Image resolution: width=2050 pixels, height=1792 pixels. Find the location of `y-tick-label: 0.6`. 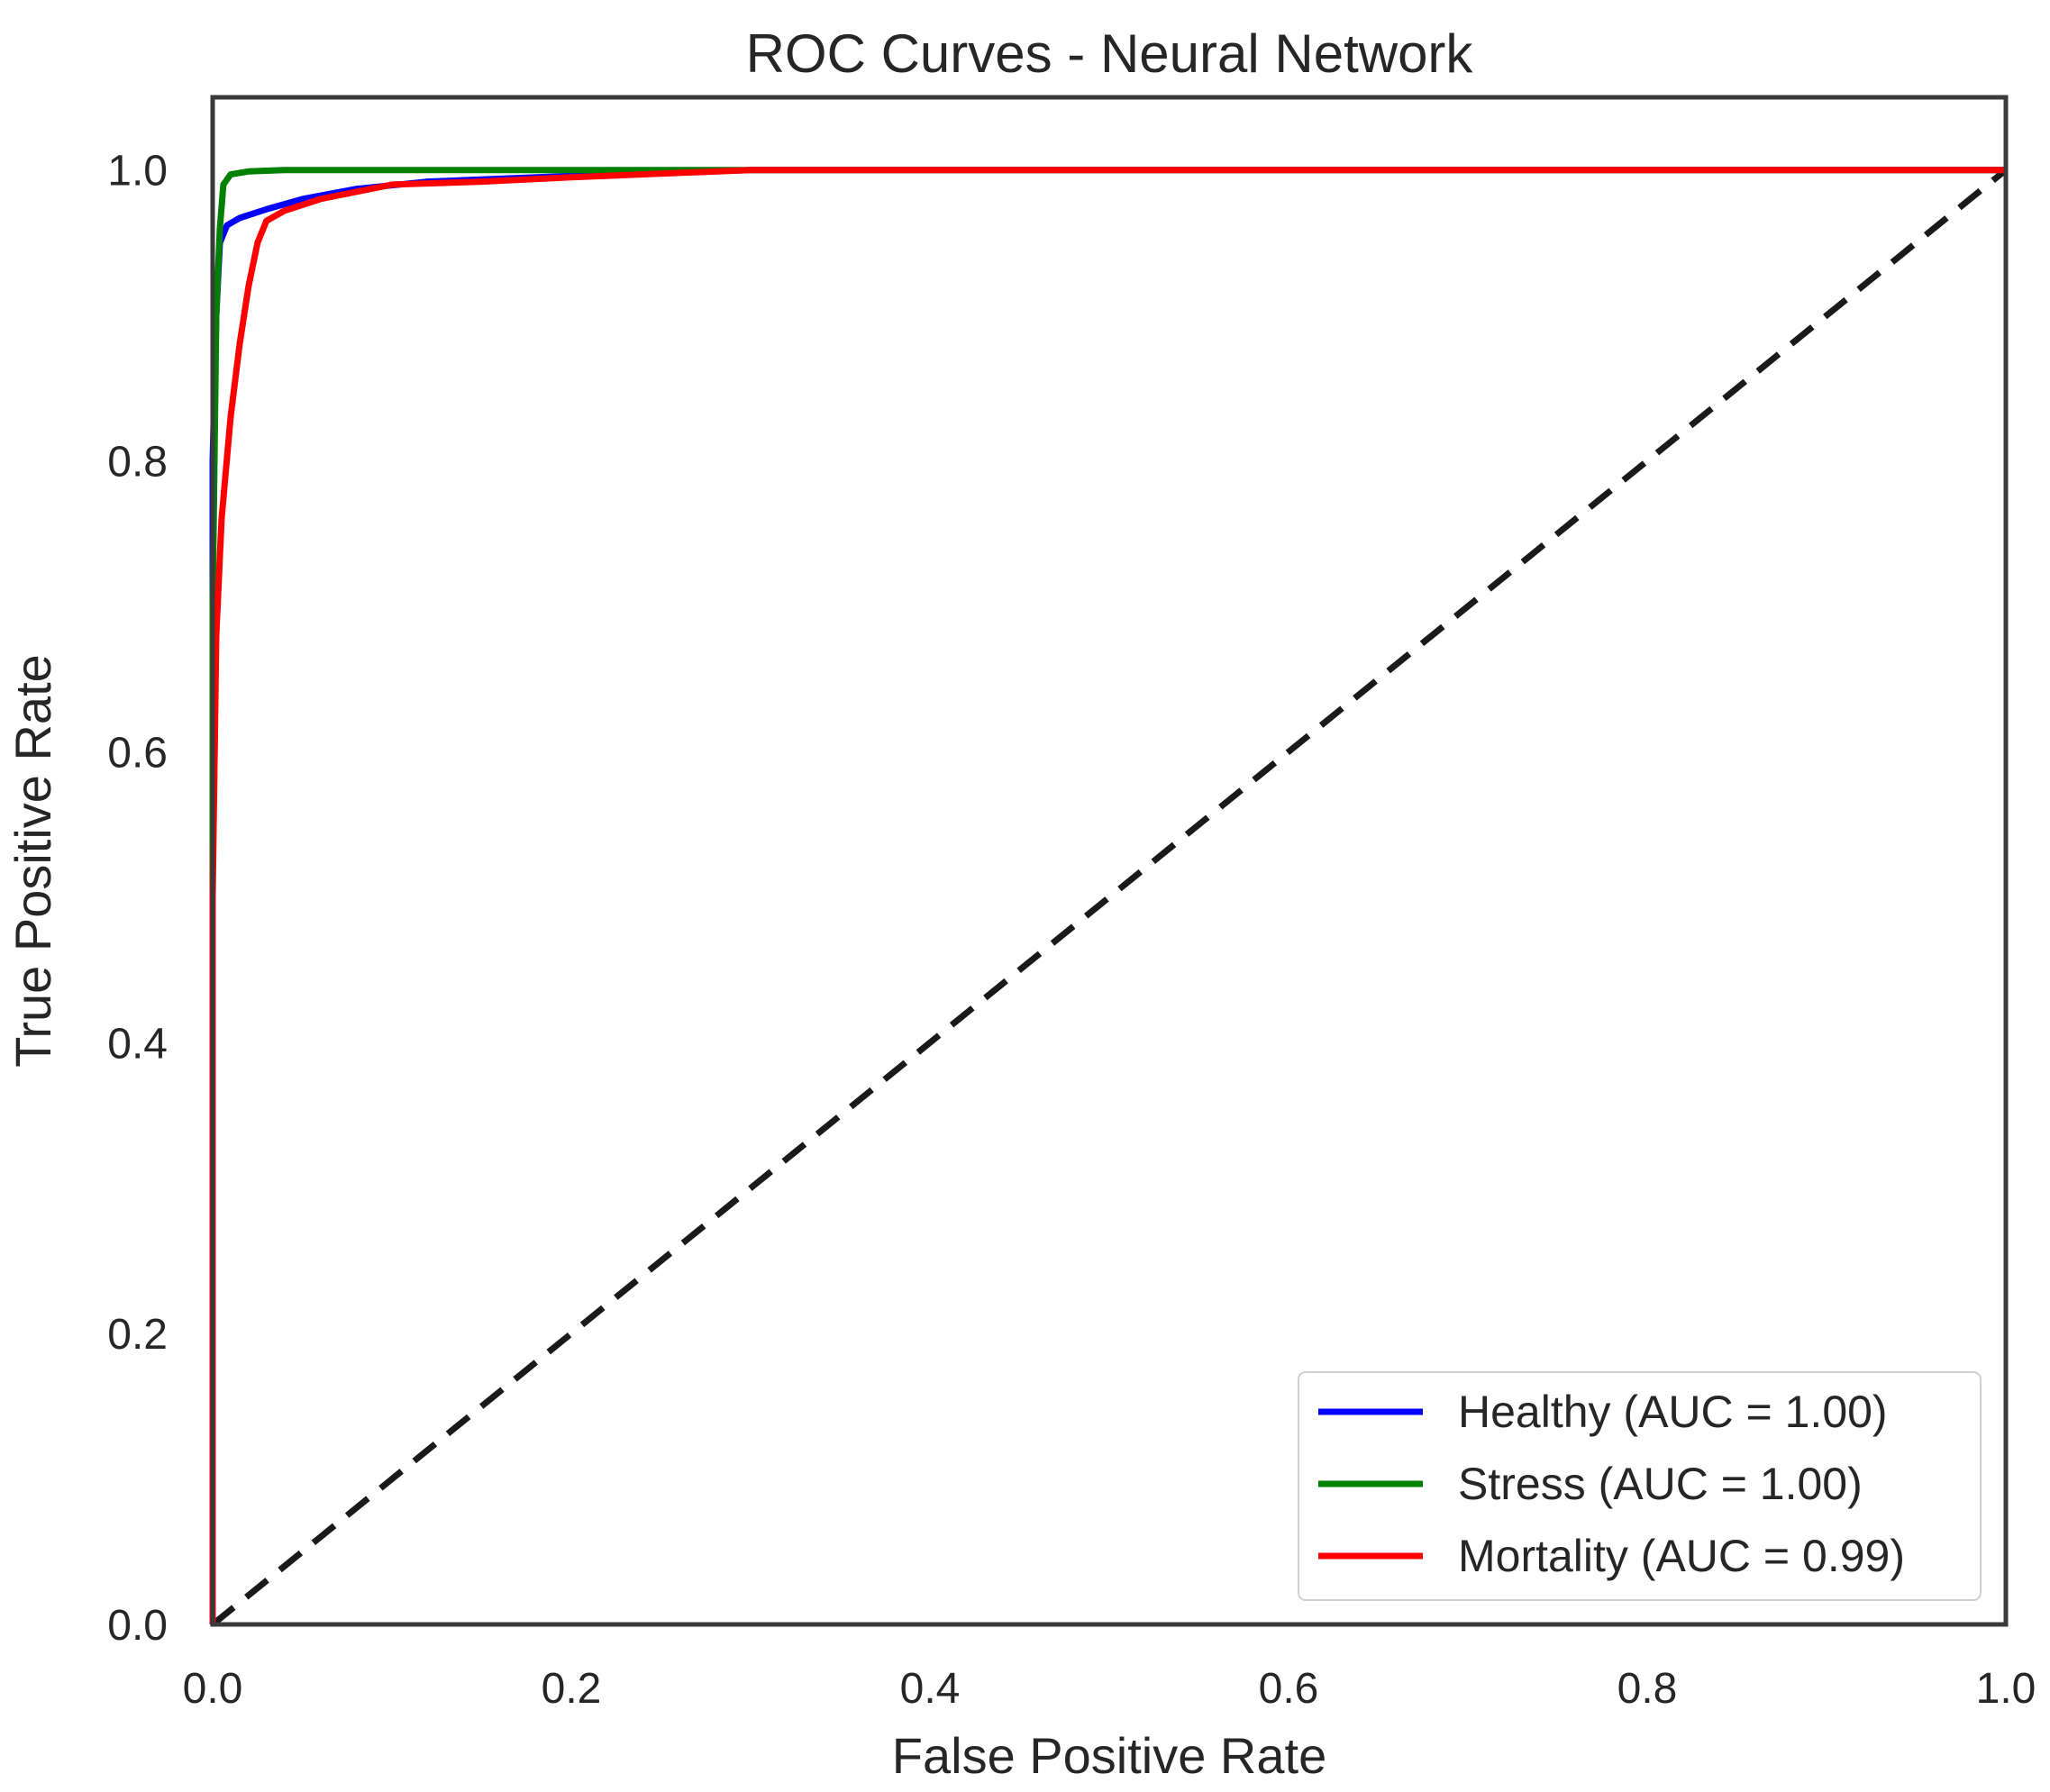

y-tick-label: 0.6 is located at coordinates (137, 753).